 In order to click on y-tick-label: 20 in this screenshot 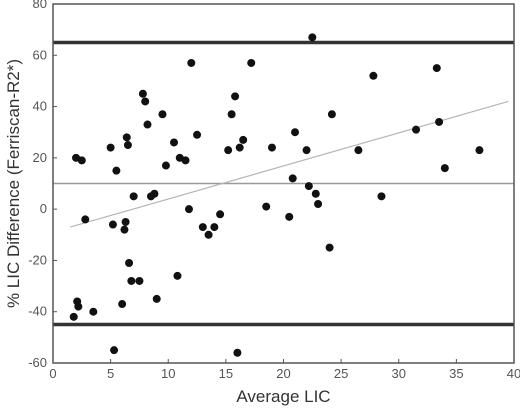, I will do `click(40, 157)`.